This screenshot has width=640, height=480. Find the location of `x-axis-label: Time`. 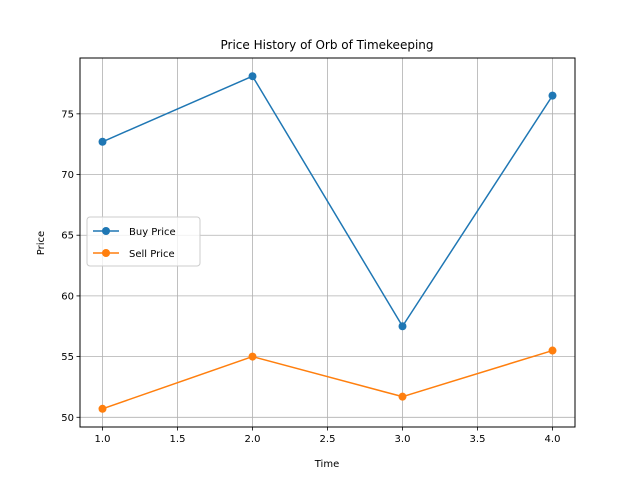

x-axis-label: Time is located at coordinates (326, 464).